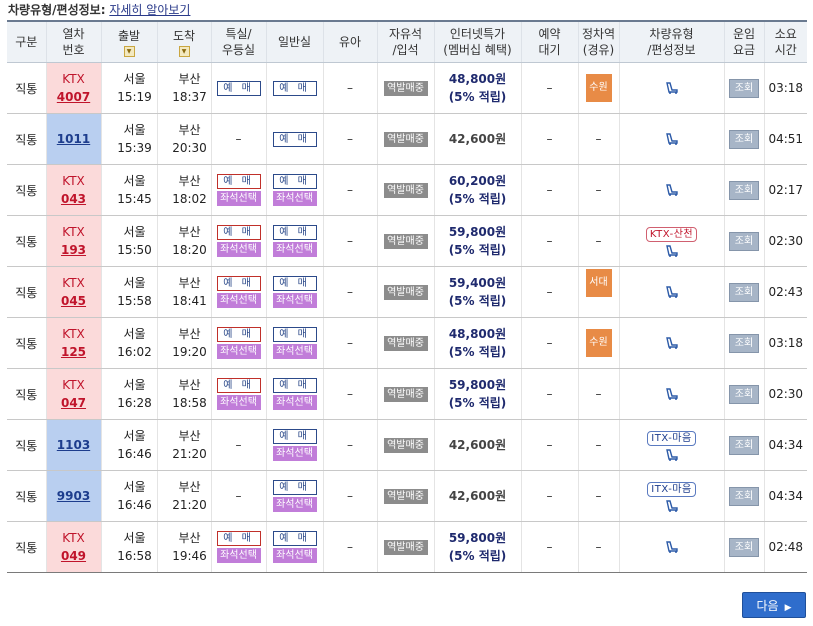 The image size is (813, 626). What do you see at coordinates (73, 250) in the screenshot?
I see `train-number: 193` at bounding box center [73, 250].